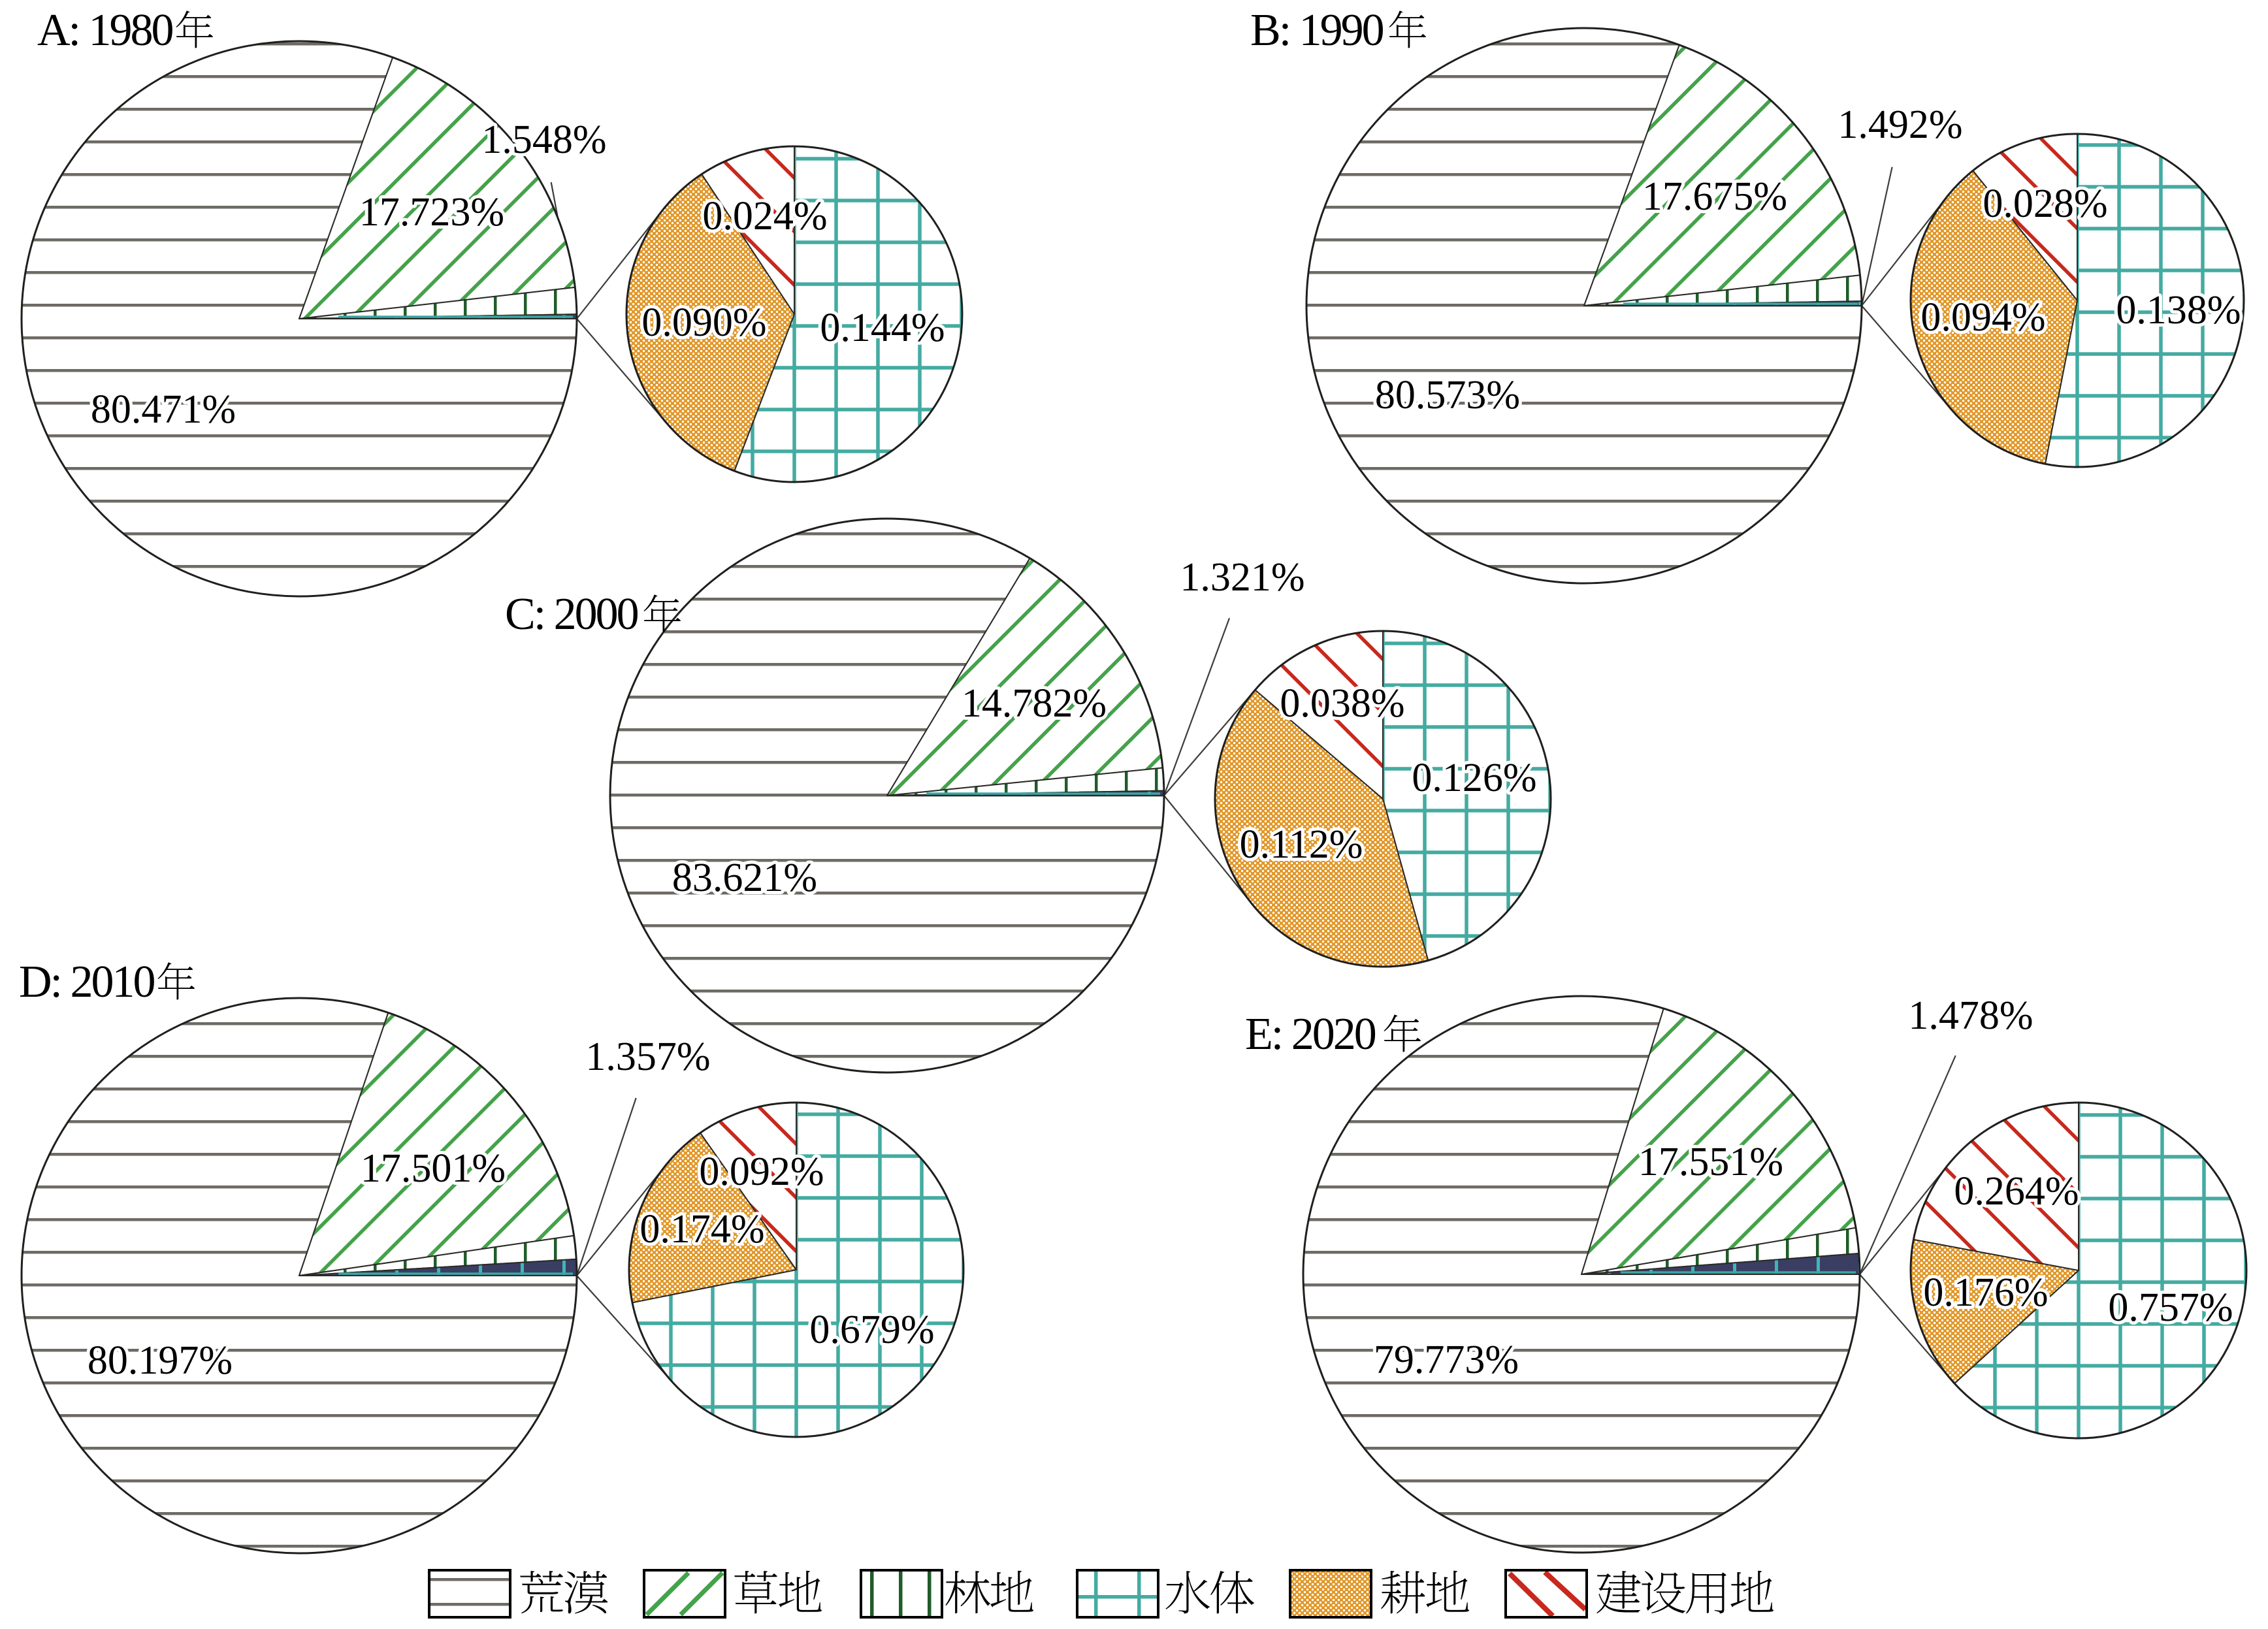  What do you see at coordinates (1714, 197) in the screenshot?
I see `svg-text: 17.675%` at bounding box center [1714, 197].